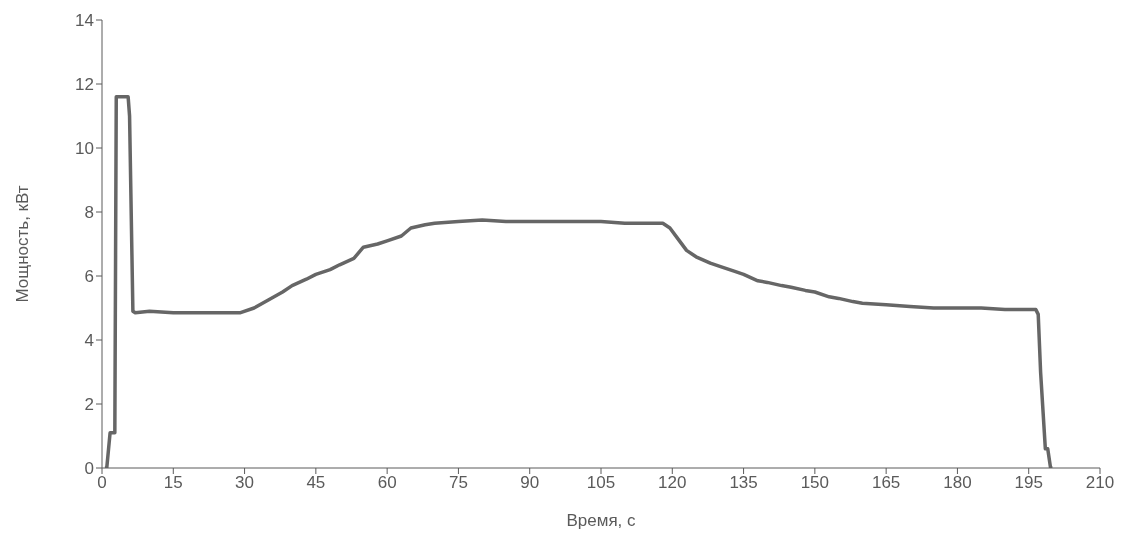 Image resolution: width=1136 pixels, height=548 pixels. I want to click on x-tick-label: 135, so click(743, 483).